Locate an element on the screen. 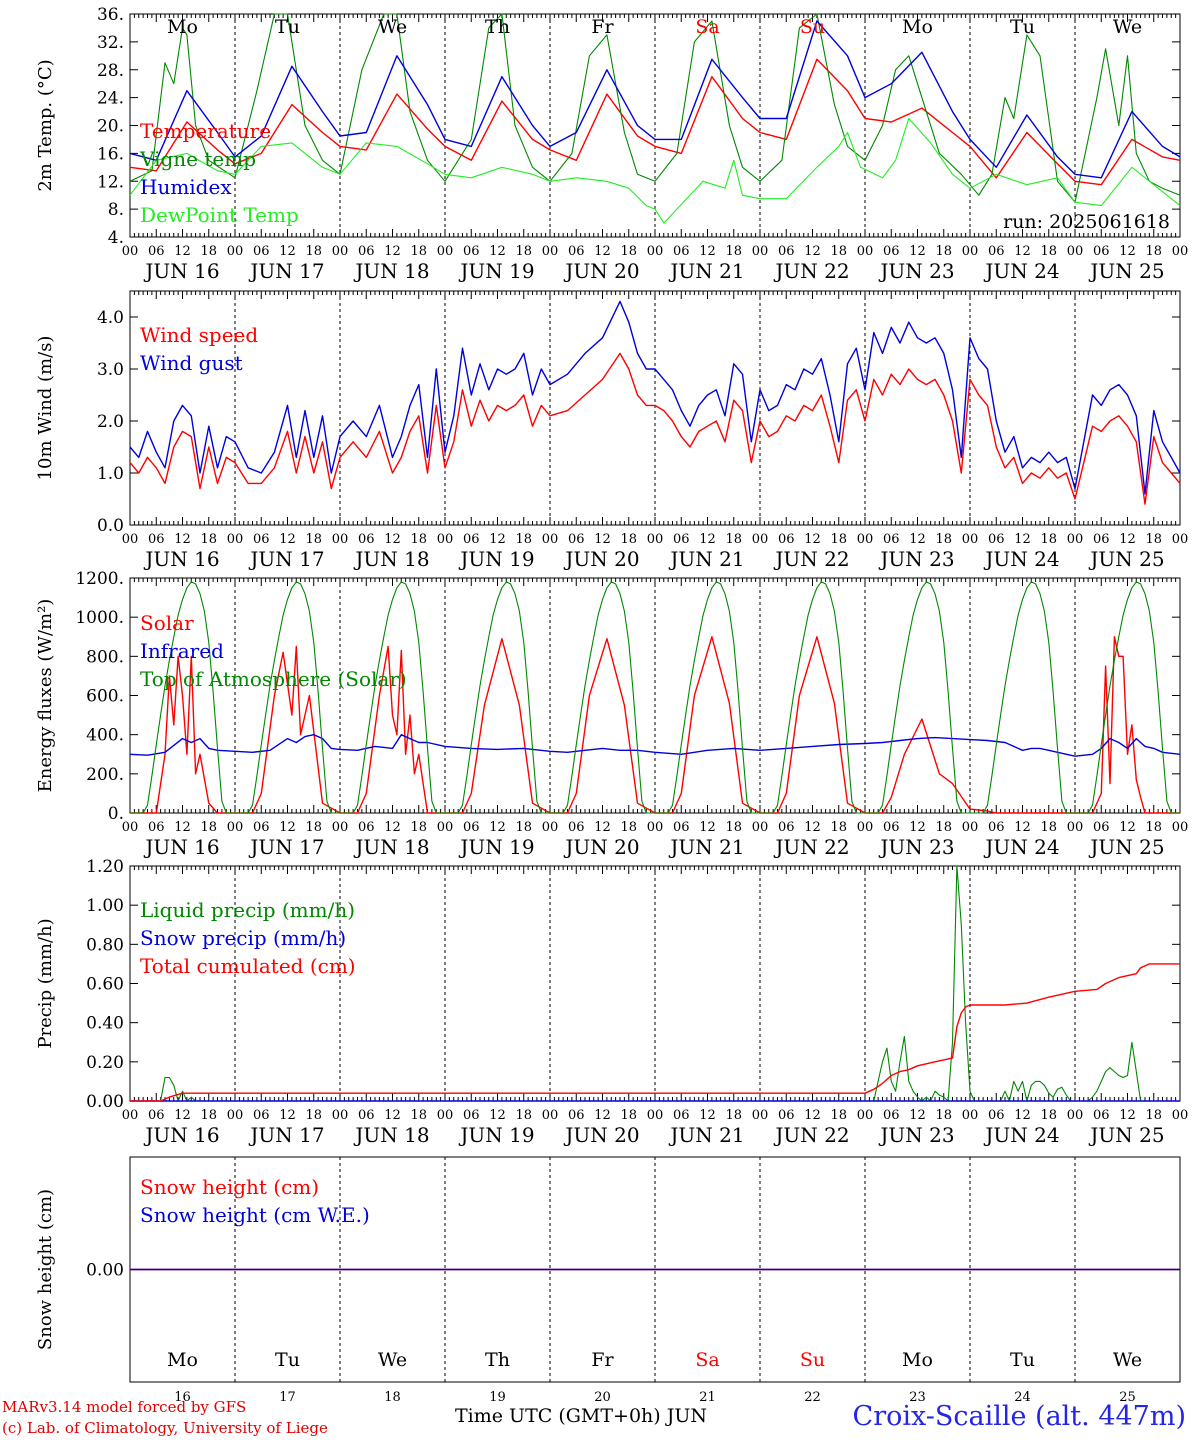 This screenshot has height=1440, width=1194. y-tick-label: 28. is located at coordinates (110, 71).